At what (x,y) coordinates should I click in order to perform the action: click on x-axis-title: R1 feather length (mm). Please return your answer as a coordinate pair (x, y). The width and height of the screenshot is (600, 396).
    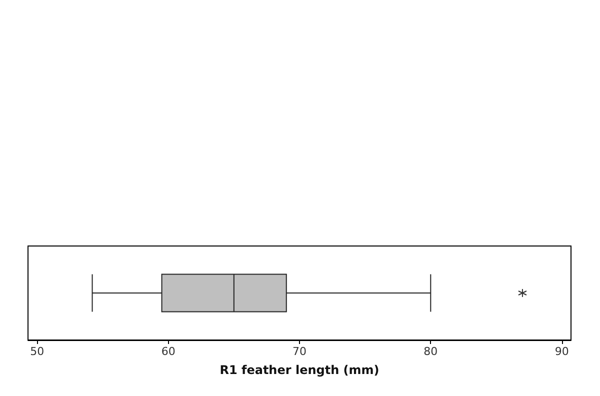
    Looking at the image, I should click on (300, 370).